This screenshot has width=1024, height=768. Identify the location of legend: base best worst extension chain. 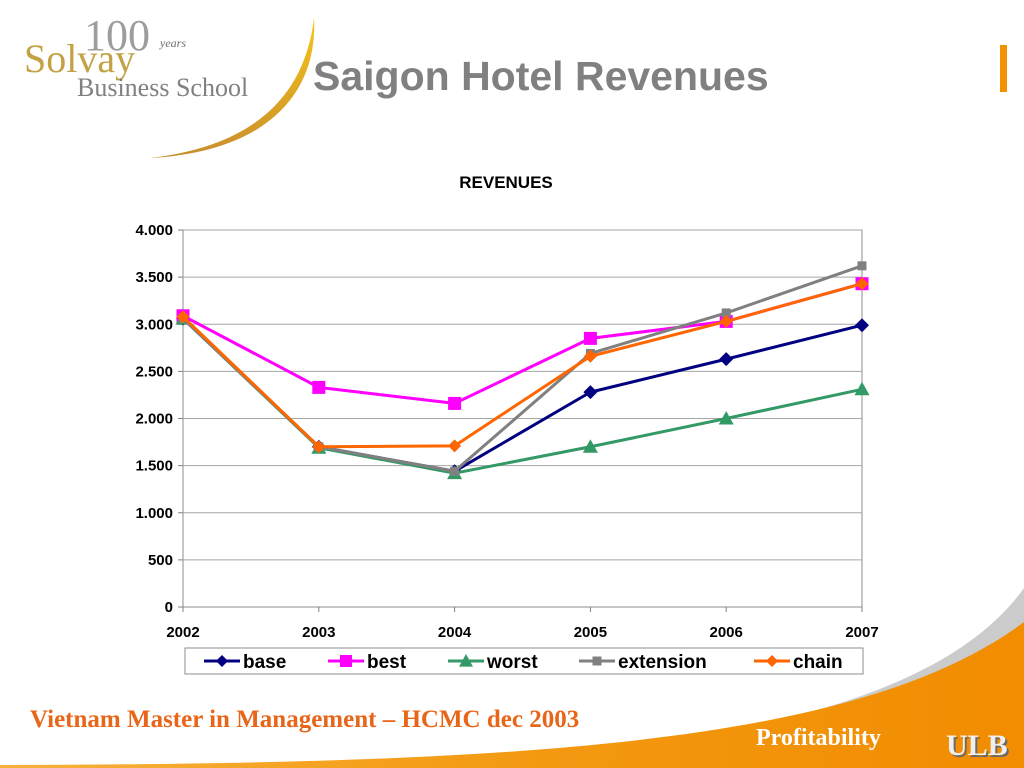
(524, 661).